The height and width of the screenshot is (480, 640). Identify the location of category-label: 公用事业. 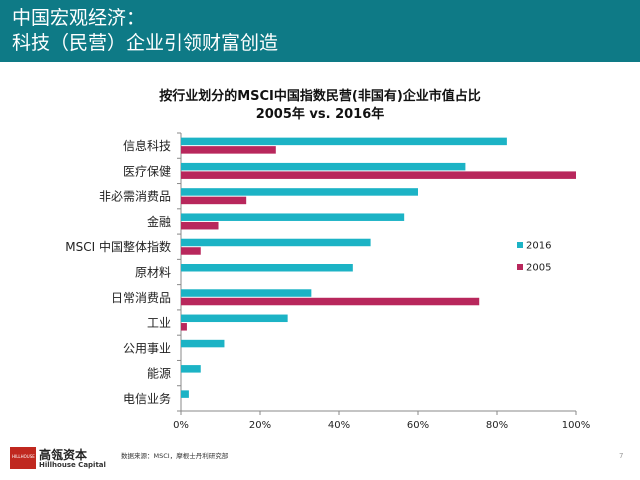
(147, 348).